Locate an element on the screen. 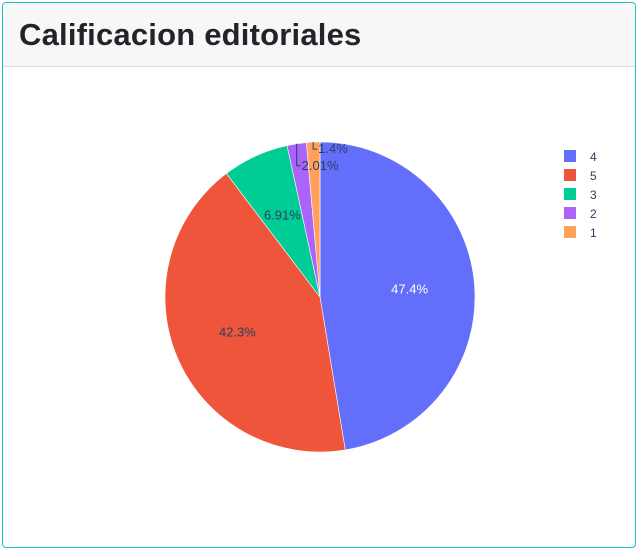  legend-item-3: 3 is located at coordinates (580, 195).